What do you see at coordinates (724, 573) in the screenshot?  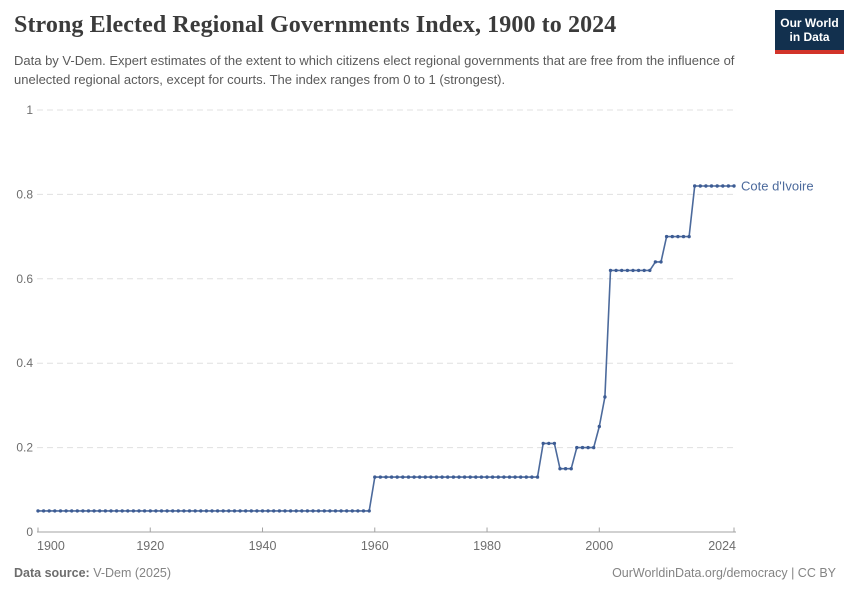 I see `credit-link: OurWorldinData.org/democracy | CC BY` at bounding box center [724, 573].